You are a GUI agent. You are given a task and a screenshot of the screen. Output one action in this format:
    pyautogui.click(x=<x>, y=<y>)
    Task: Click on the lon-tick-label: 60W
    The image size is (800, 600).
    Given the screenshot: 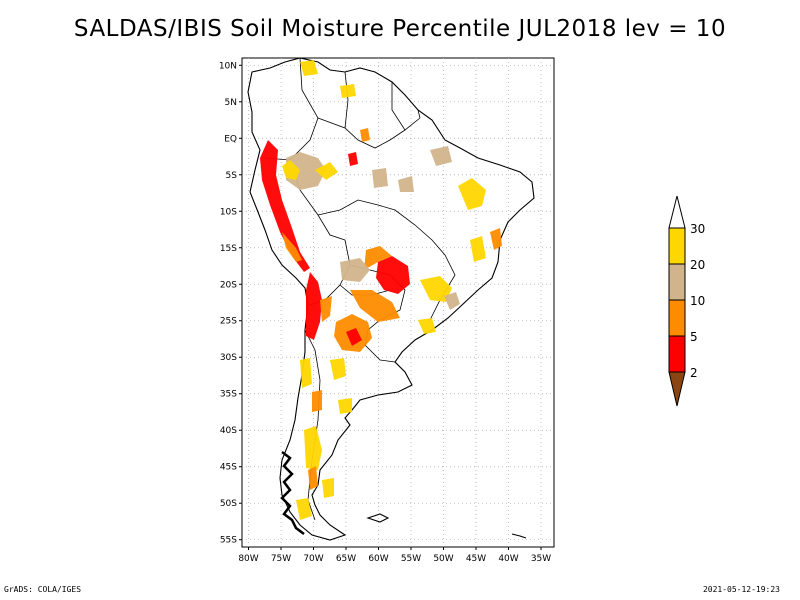 What is the action you would take?
    pyautogui.click(x=378, y=559)
    